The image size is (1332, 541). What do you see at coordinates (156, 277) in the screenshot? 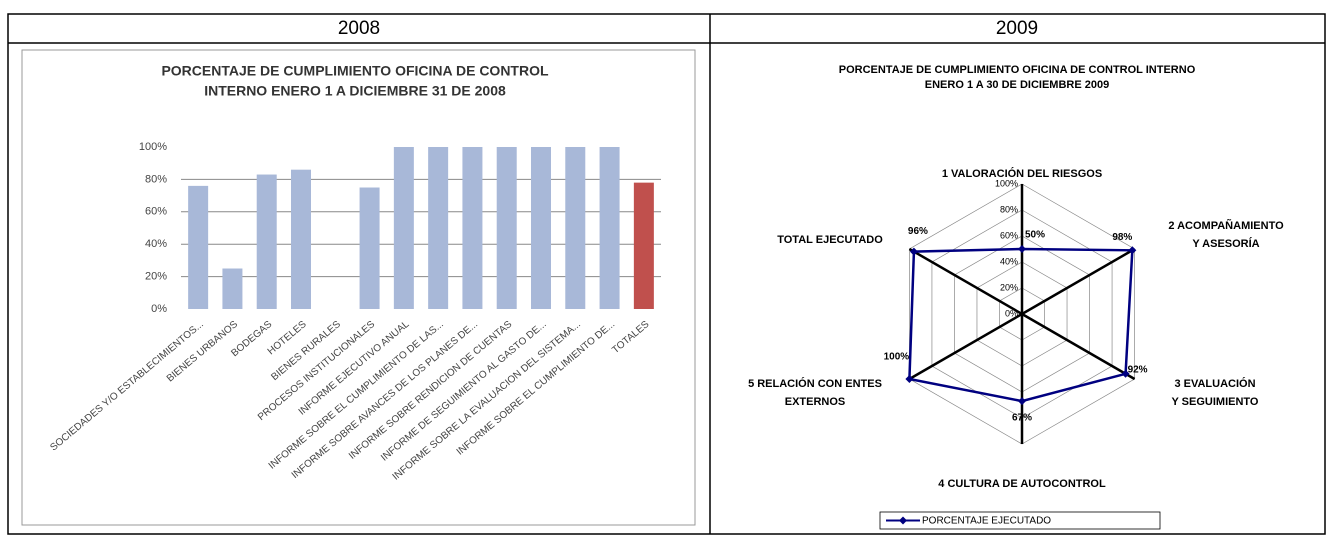
I see `y-tick-label: 20%` at bounding box center [156, 277].